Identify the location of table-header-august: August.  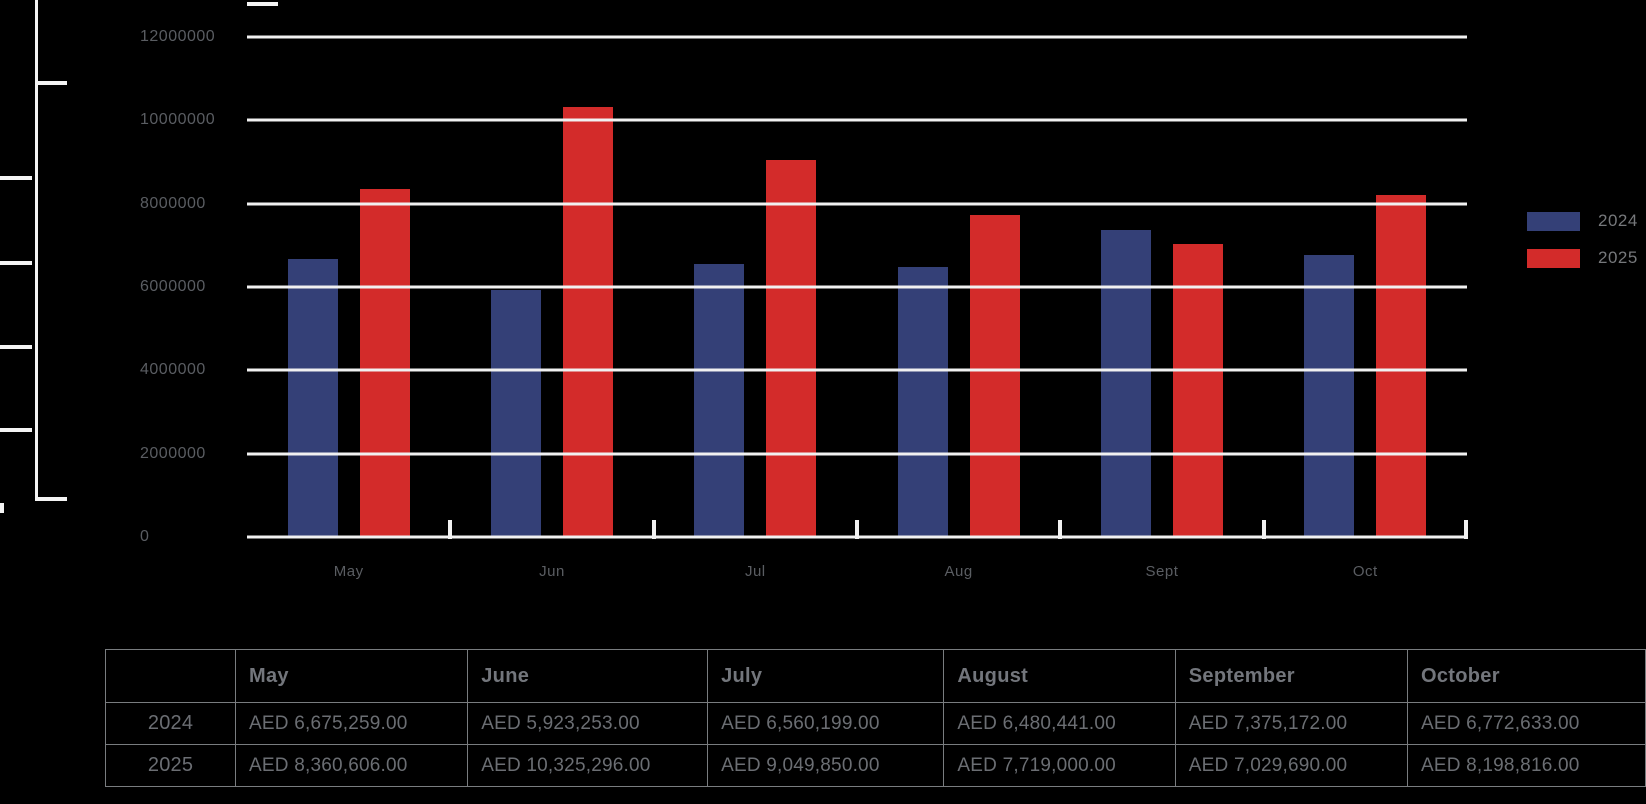
(1059, 676).